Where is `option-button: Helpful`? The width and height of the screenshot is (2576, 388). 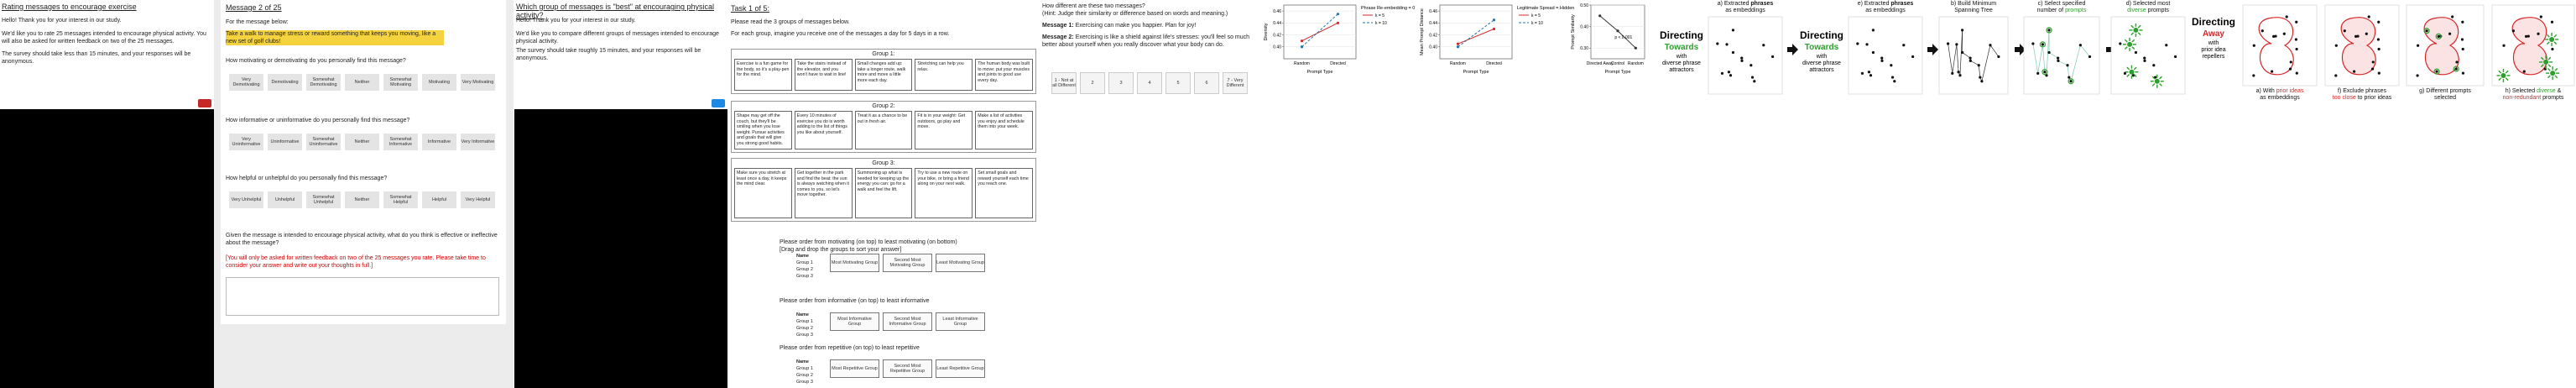
option-button: Helpful is located at coordinates (439, 199).